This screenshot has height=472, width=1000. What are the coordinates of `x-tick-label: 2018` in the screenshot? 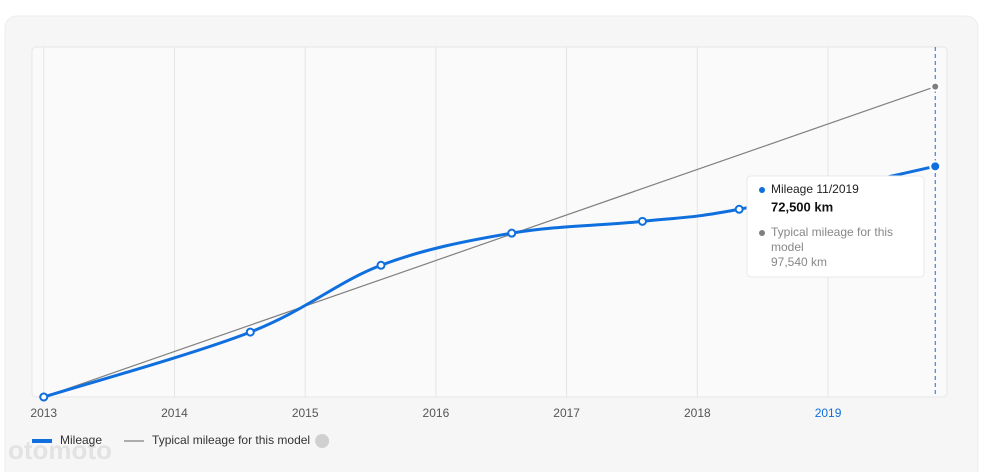 It's located at (697, 413).